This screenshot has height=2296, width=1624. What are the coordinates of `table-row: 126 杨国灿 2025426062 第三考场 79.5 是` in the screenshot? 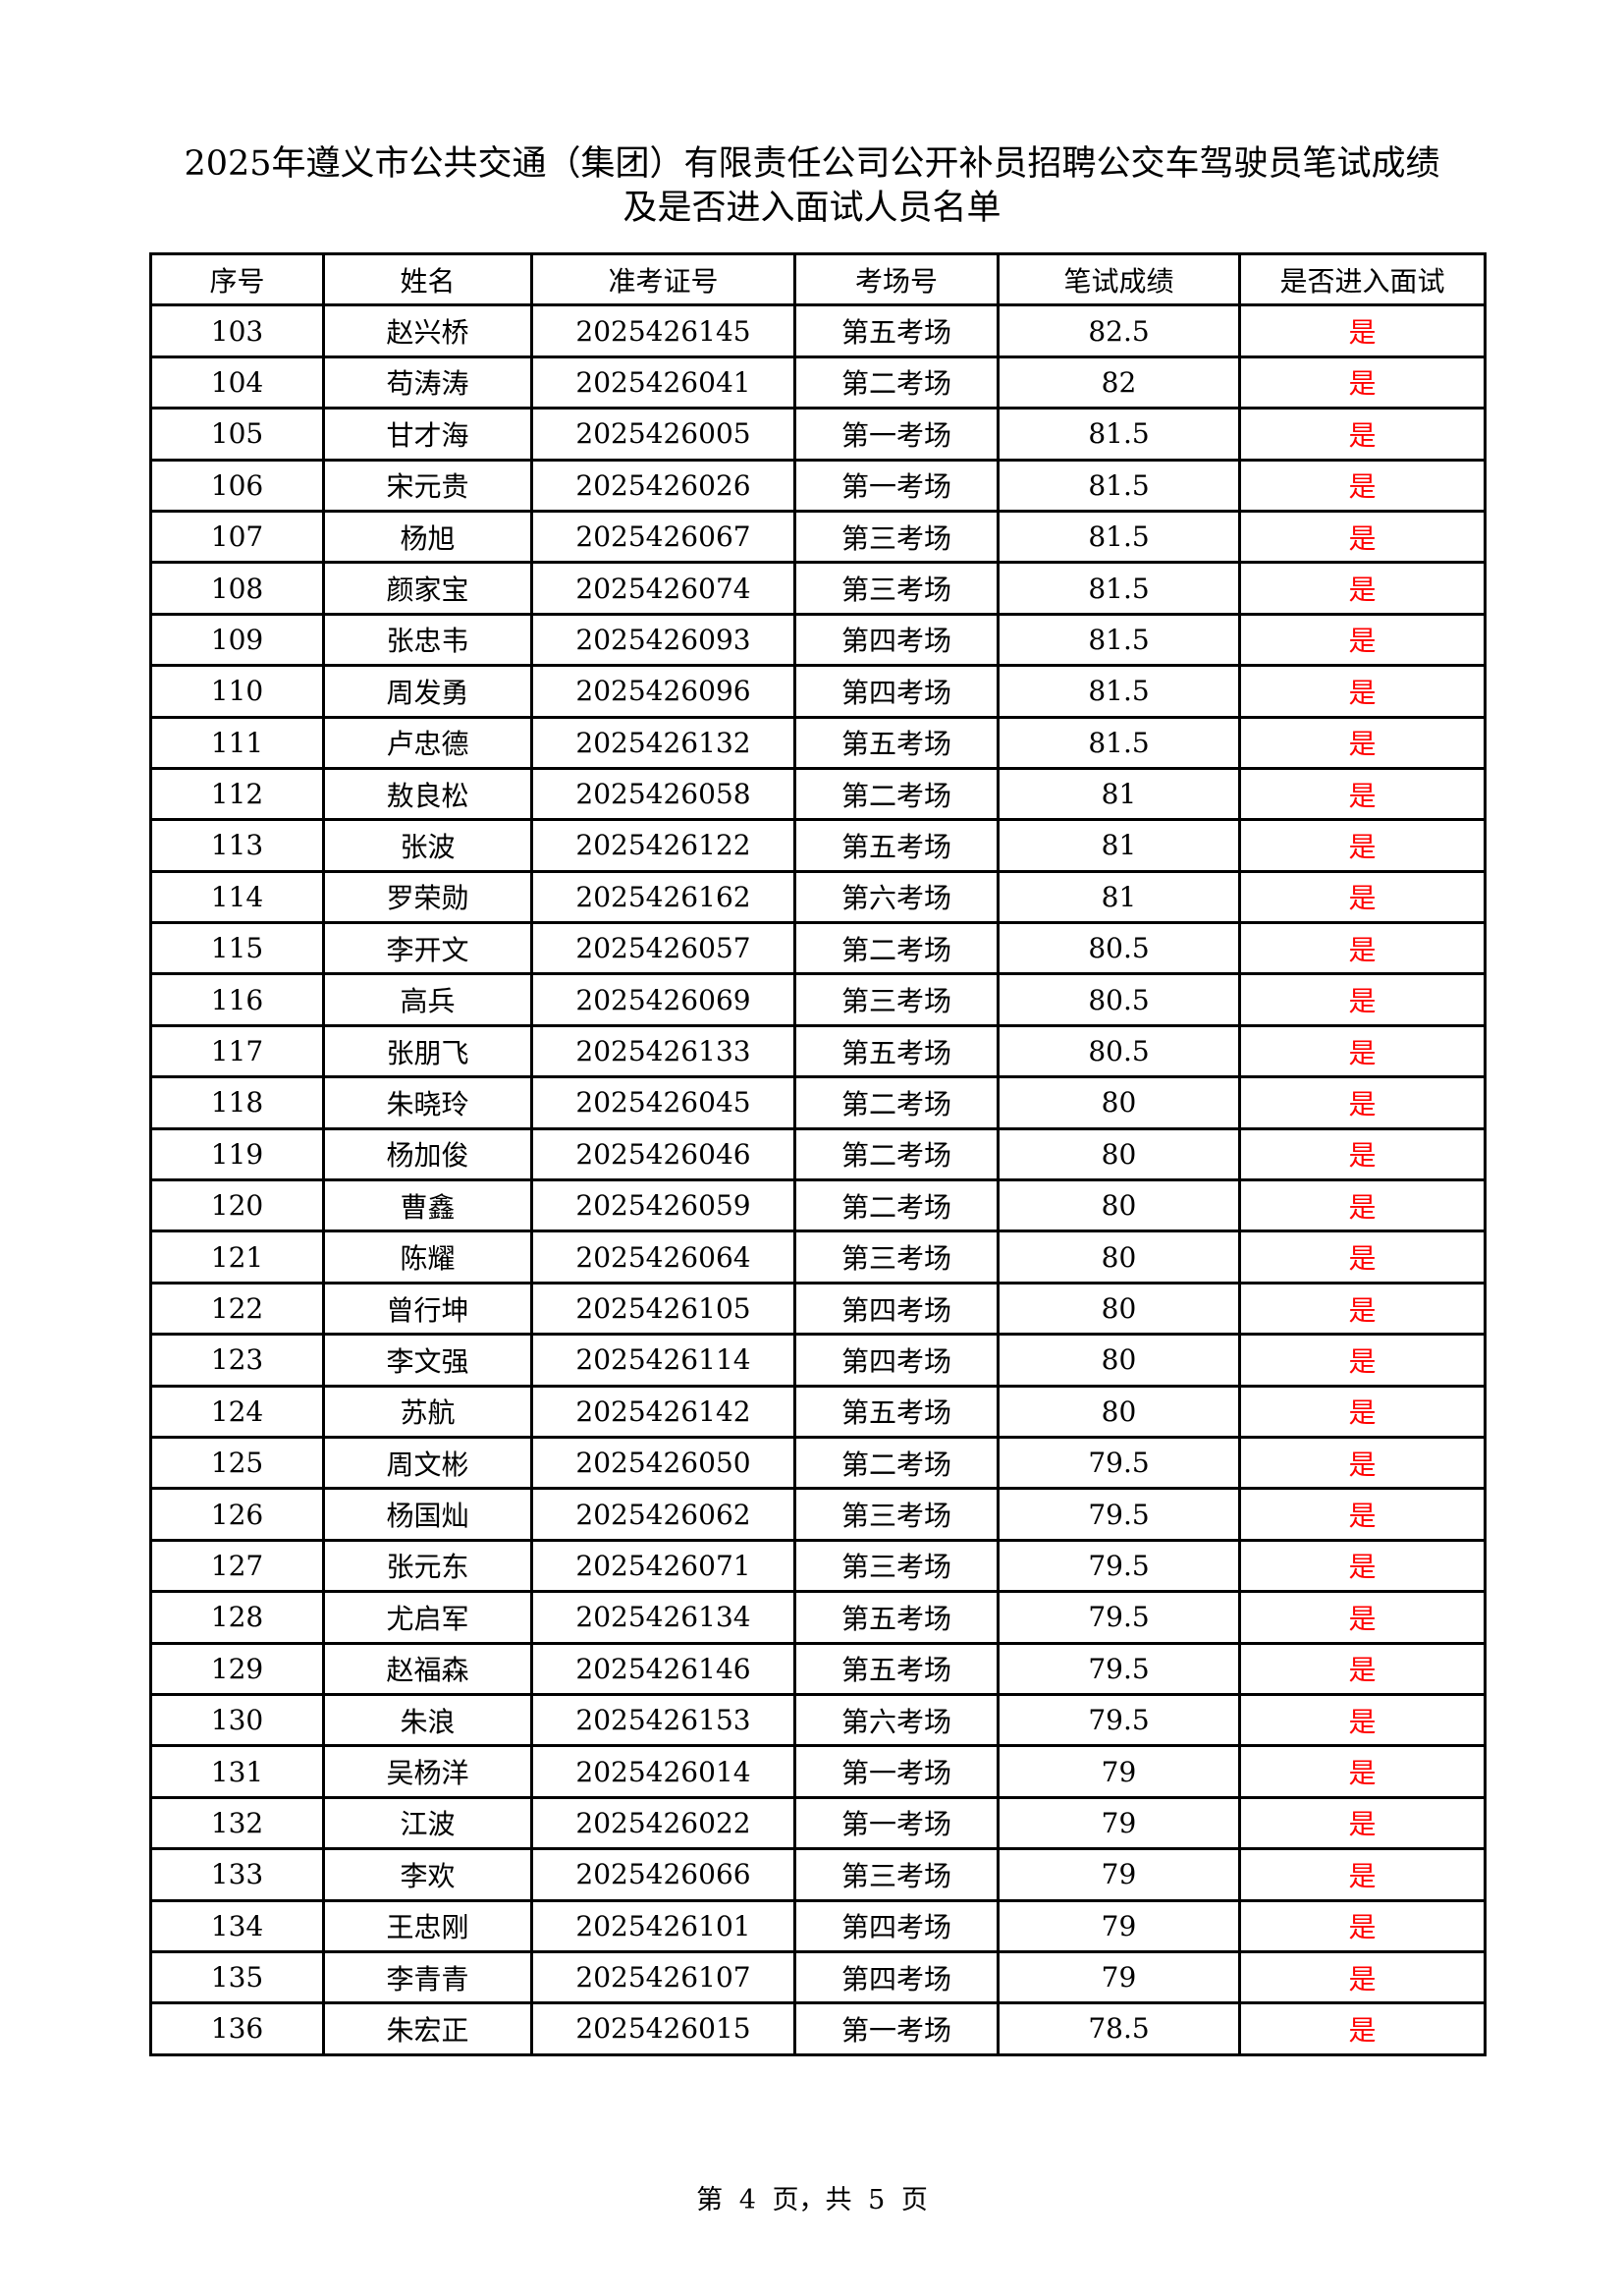 It's located at (818, 1514).